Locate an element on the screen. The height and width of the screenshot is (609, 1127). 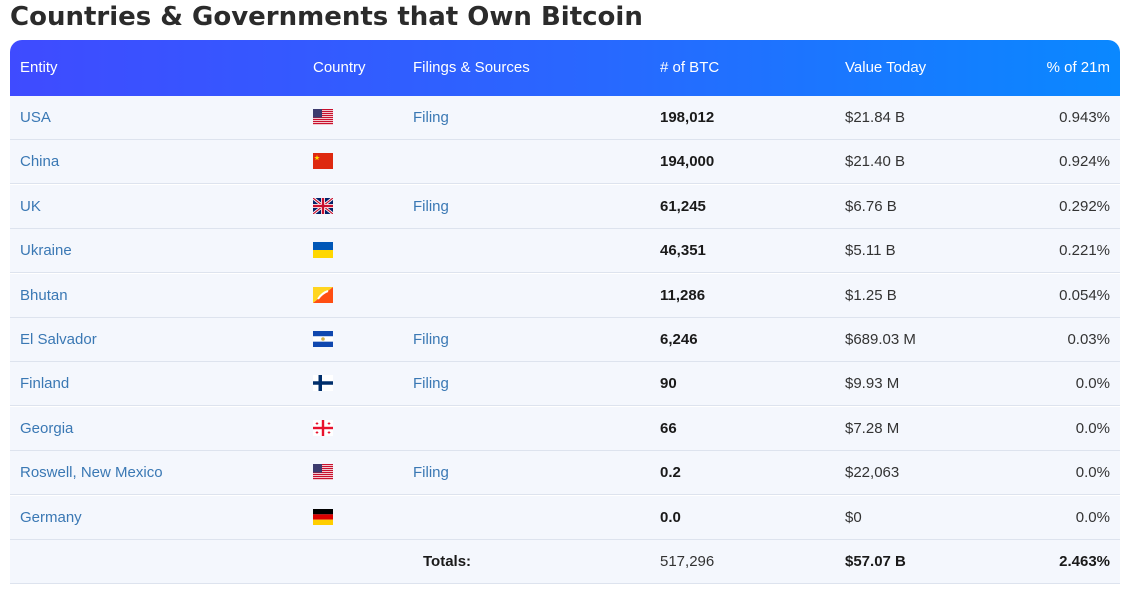
value-today: $5.11 B is located at coordinates (870, 251).